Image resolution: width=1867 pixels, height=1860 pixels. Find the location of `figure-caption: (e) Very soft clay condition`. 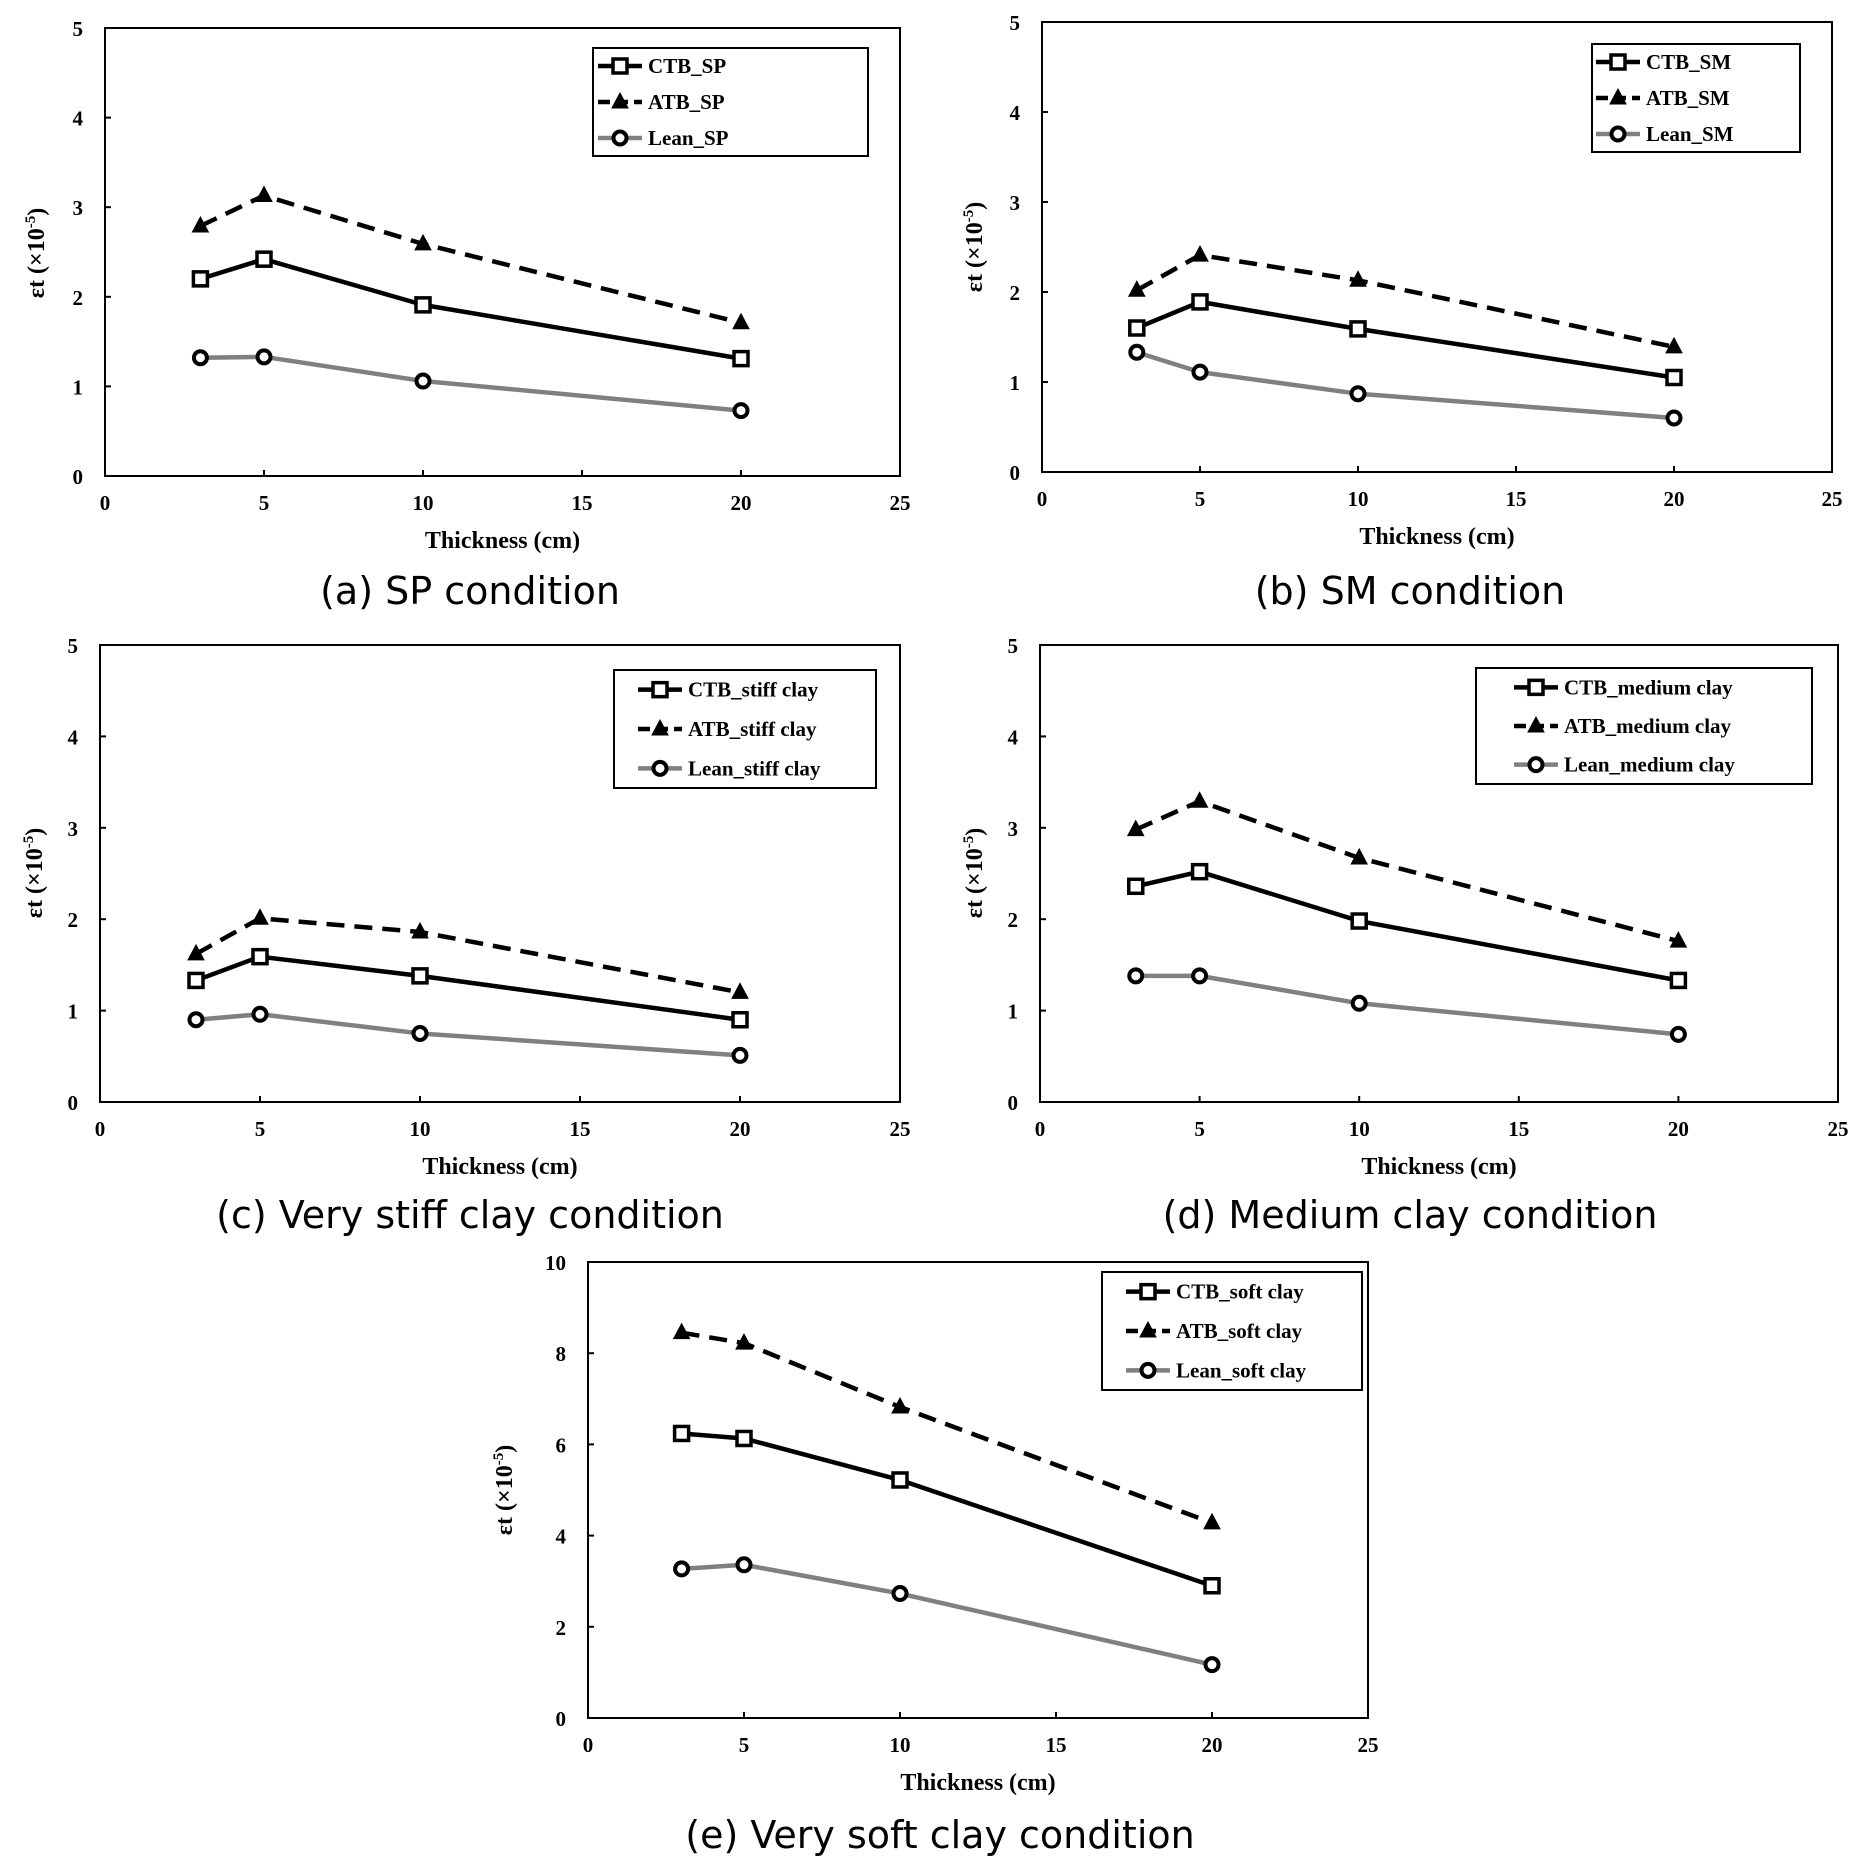

figure-caption: (e) Very soft clay condition is located at coordinates (939, 1835).